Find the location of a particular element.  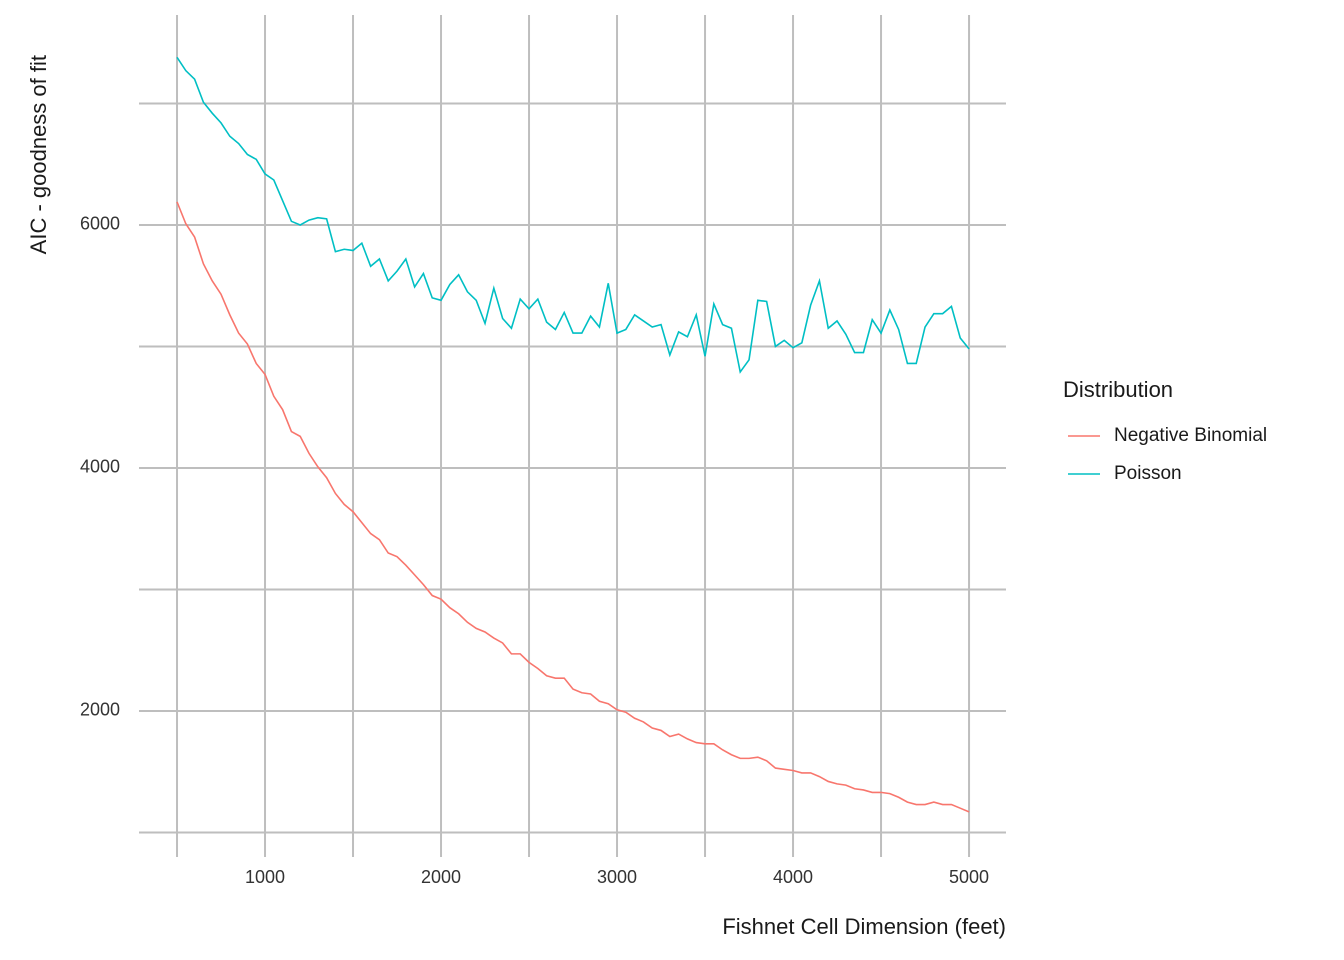

y-axis-label: AIC - goodness of fit is located at coordinates (38, 154).